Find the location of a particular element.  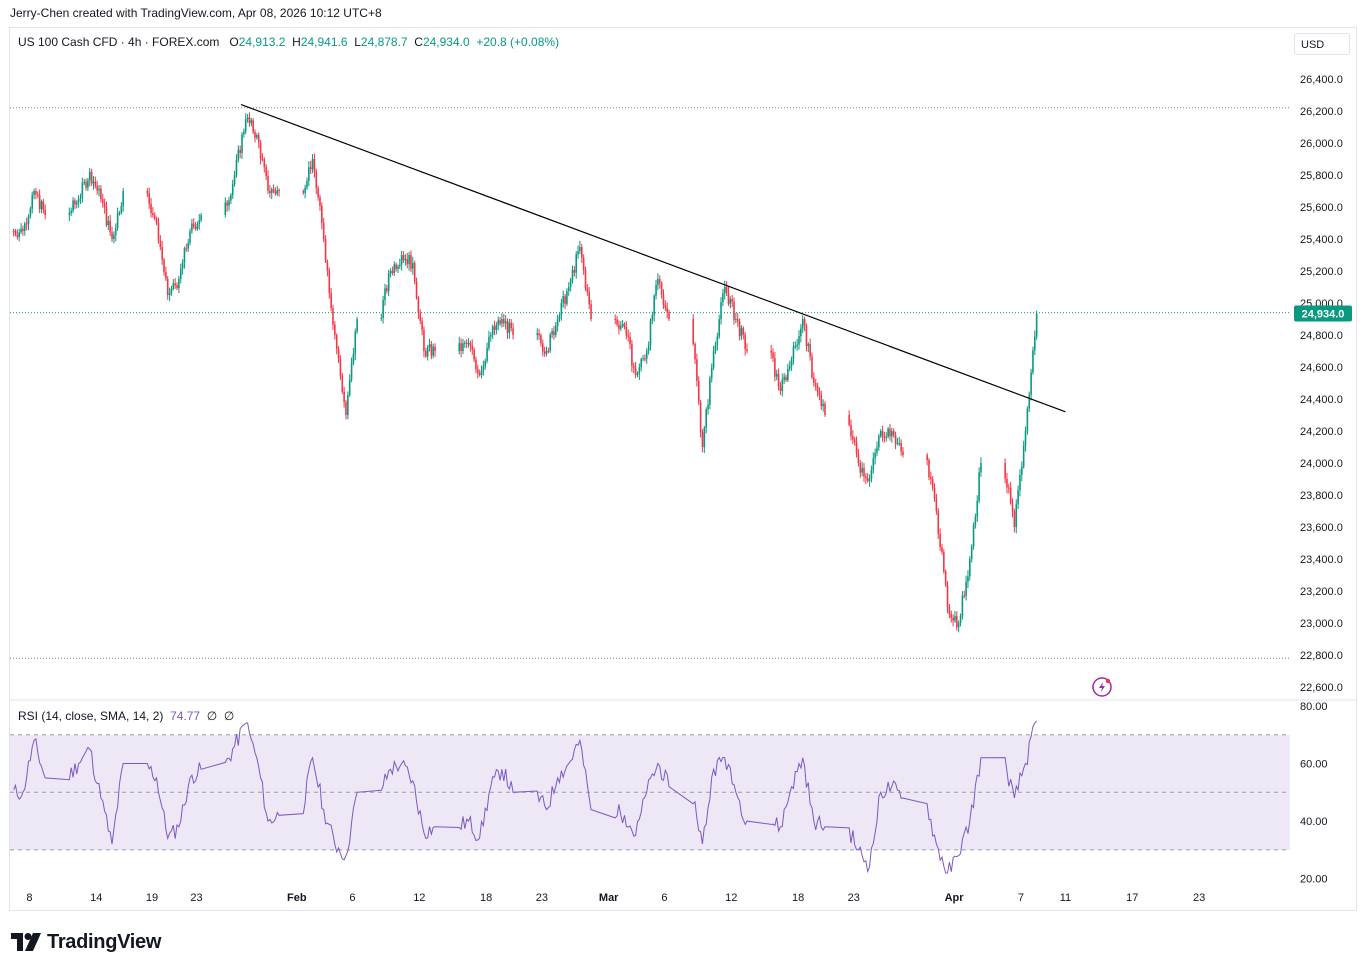

tradingview-logo: TradingView is located at coordinates (86, 942).